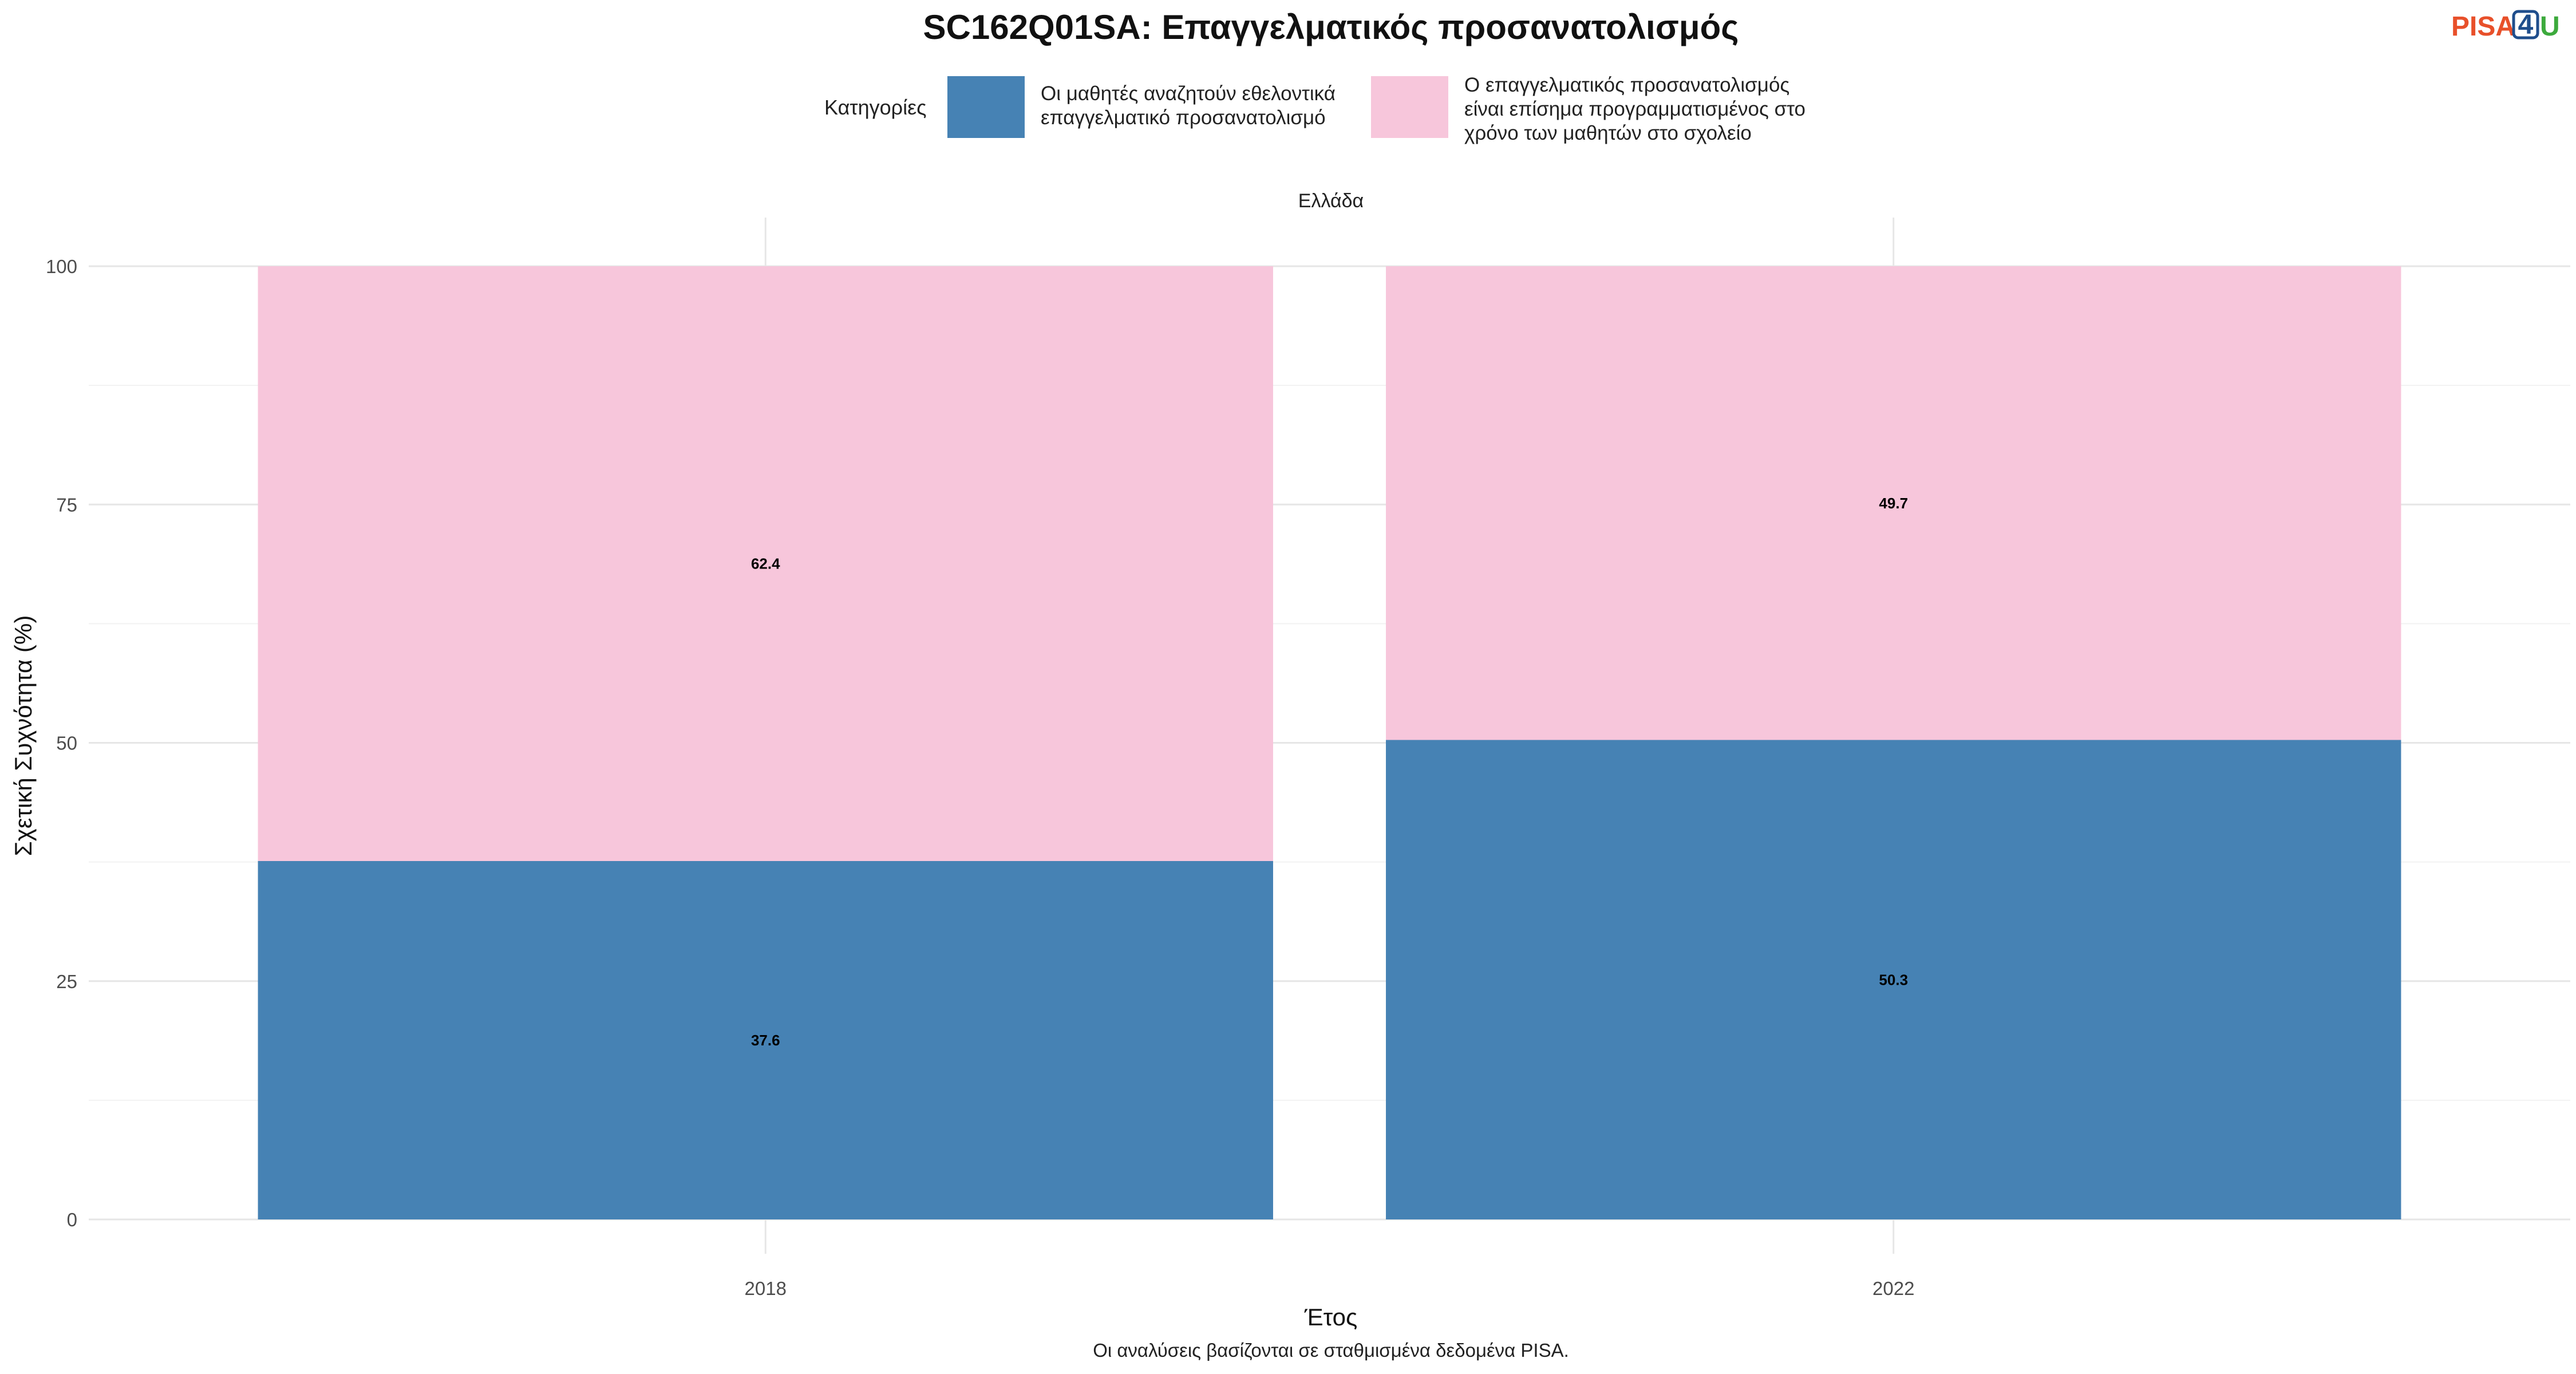 The width and height of the screenshot is (2576, 1374). Describe the element at coordinates (875, 107) in the screenshot. I see `legend-title: Κατηγορίες` at that location.